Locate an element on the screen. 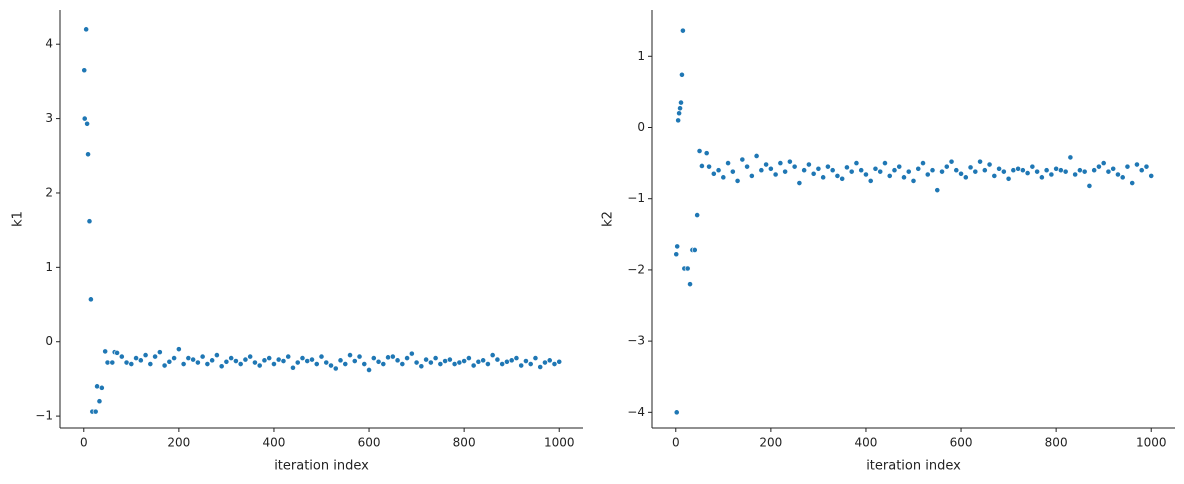 The image size is (1184, 484). y-tick-label: 2 is located at coordinates (49, 192).